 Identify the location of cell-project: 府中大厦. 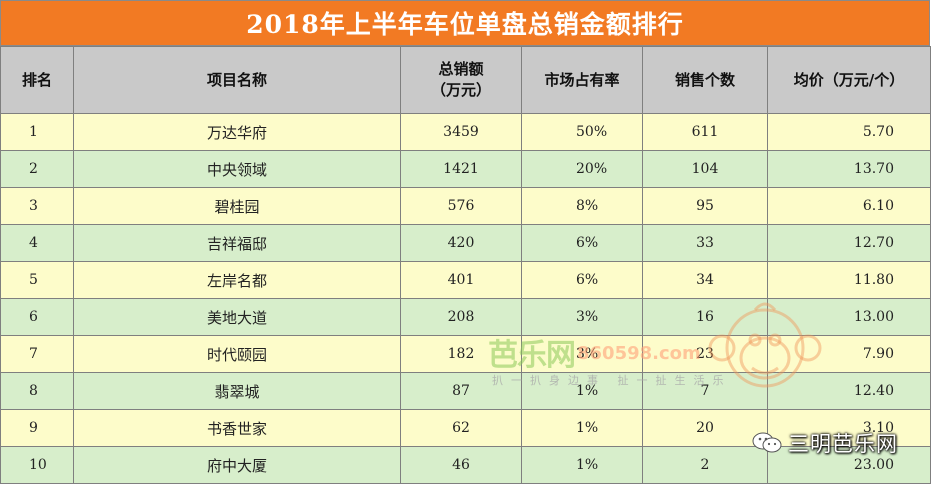
(237, 465).